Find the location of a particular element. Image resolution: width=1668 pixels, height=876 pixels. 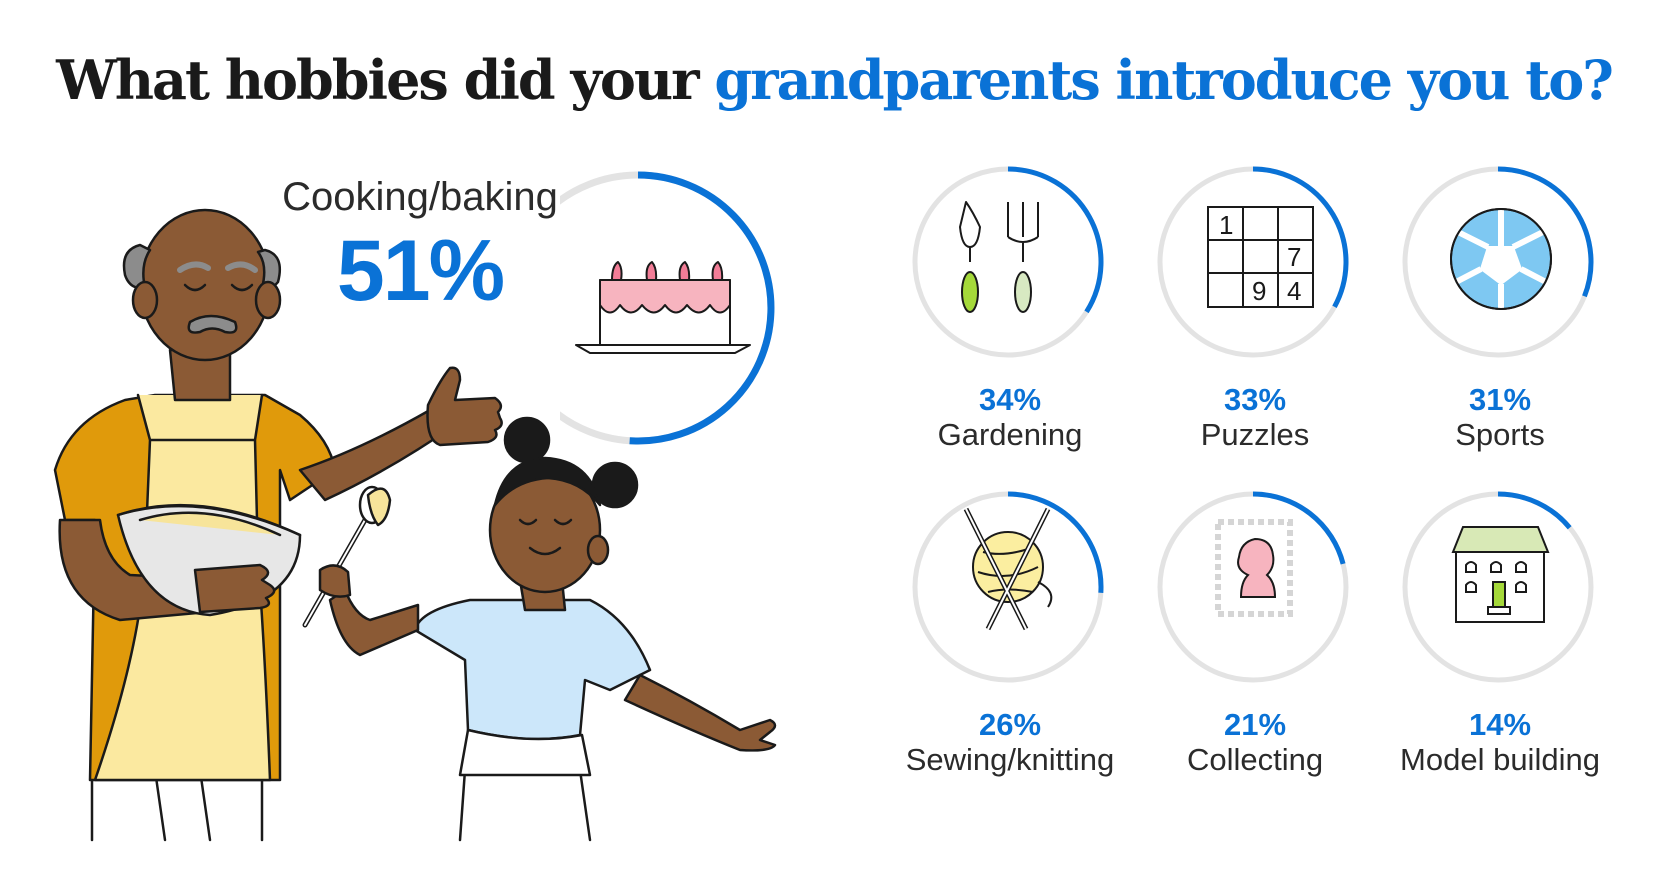

title-part-1: What hobbies did your is located at coordinates (385, 80).